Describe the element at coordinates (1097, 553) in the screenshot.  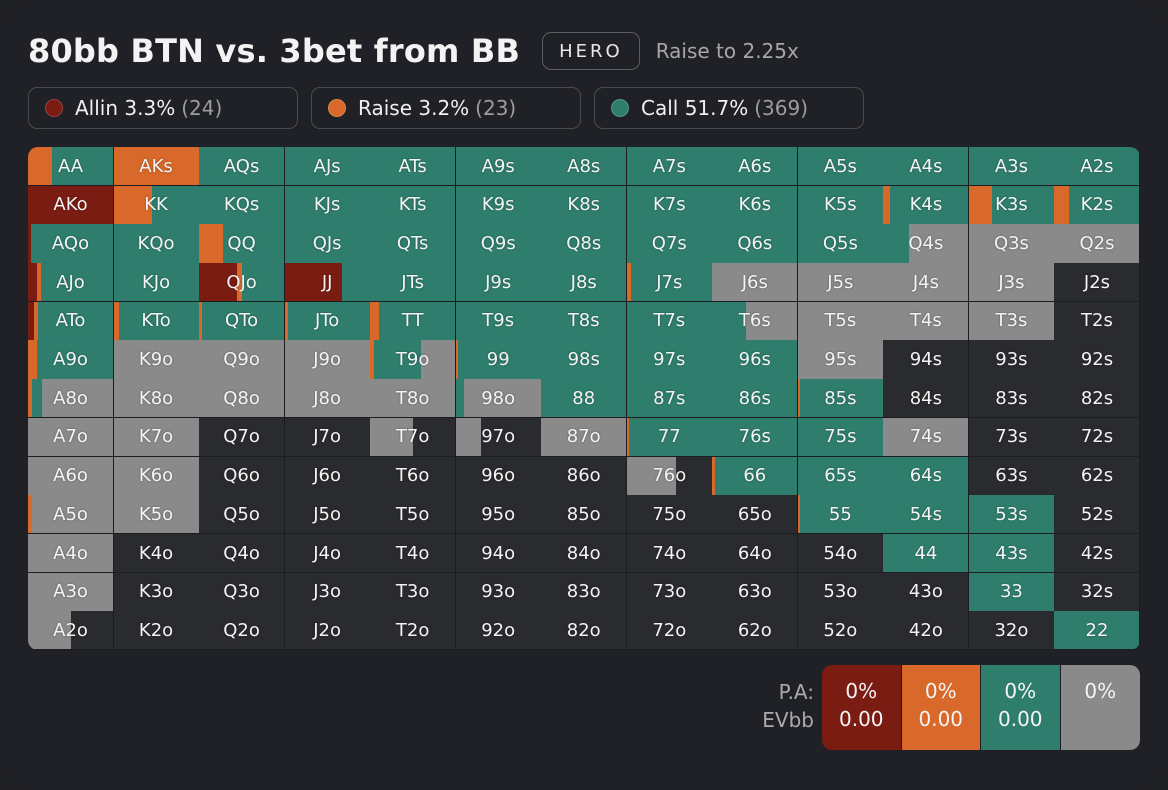
I see `hand-cell-42s: 42s` at that location.